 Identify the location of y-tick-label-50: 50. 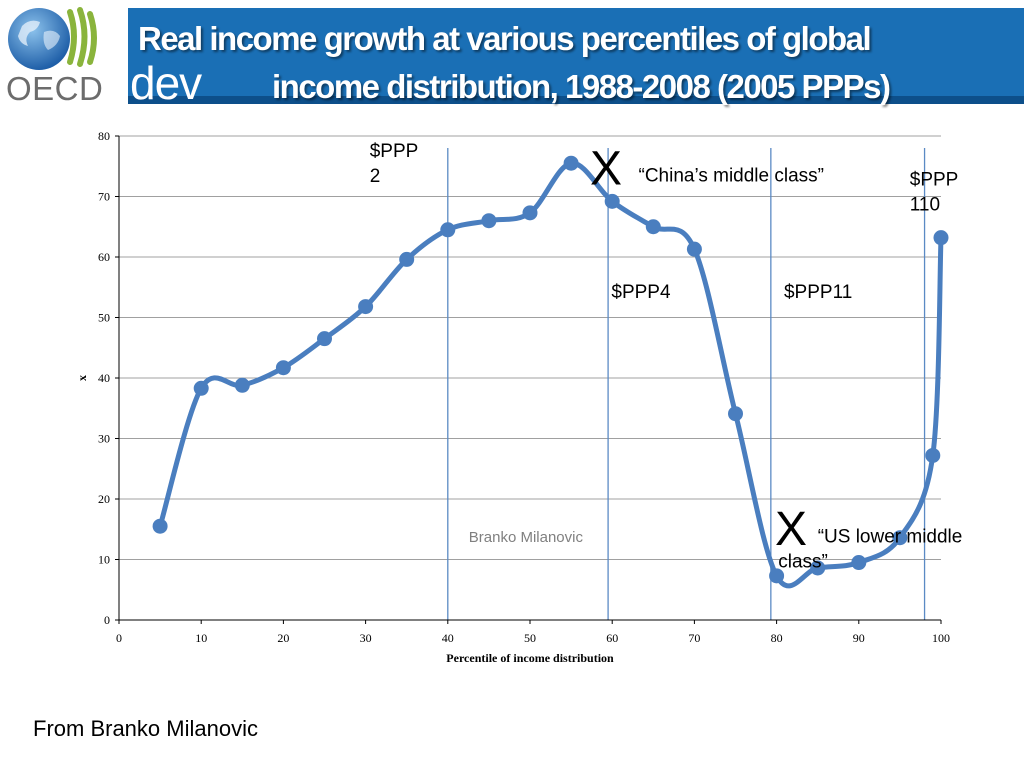
(104, 318).